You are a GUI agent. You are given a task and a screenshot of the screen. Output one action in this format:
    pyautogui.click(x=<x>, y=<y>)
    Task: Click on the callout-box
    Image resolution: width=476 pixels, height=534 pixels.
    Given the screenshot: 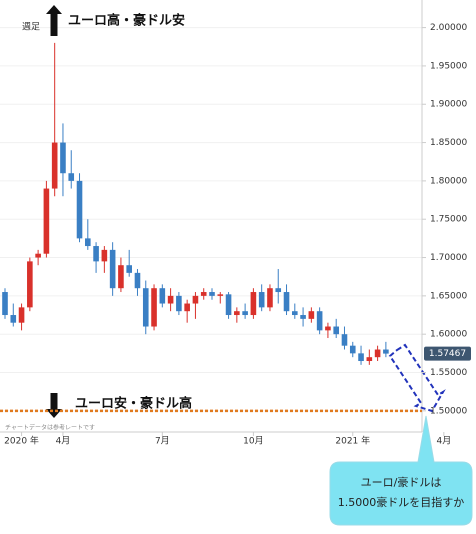 What is the action you would take?
    pyautogui.click(x=401, y=470)
    